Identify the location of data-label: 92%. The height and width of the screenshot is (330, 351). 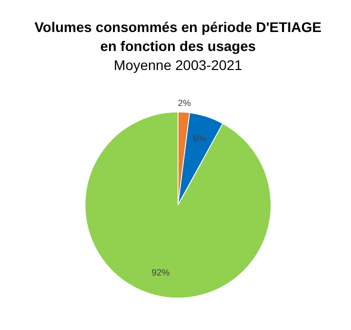
(161, 273).